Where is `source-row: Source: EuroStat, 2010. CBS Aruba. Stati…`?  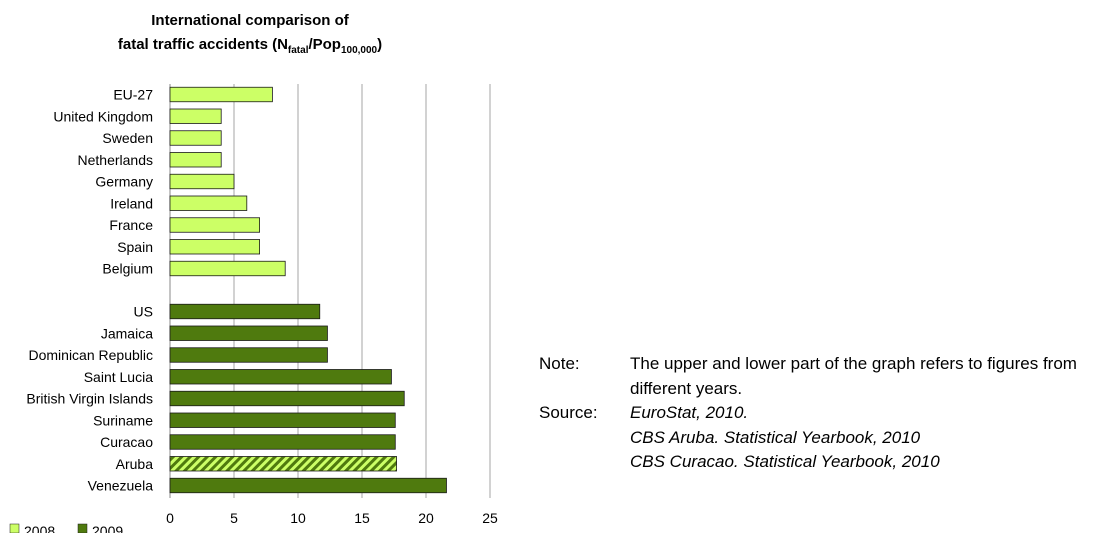
source-row: Source: EuroStat, 2010. CBS Aruba. Stati… is located at coordinates (814, 438).